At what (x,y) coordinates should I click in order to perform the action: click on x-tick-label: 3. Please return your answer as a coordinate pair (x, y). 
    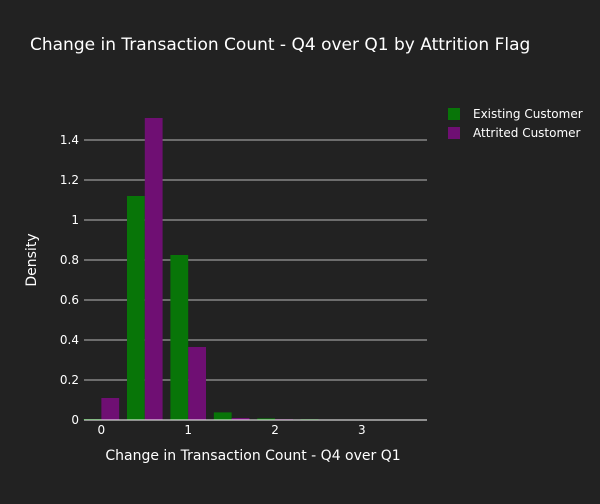
    Looking at the image, I should click on (362, 430).